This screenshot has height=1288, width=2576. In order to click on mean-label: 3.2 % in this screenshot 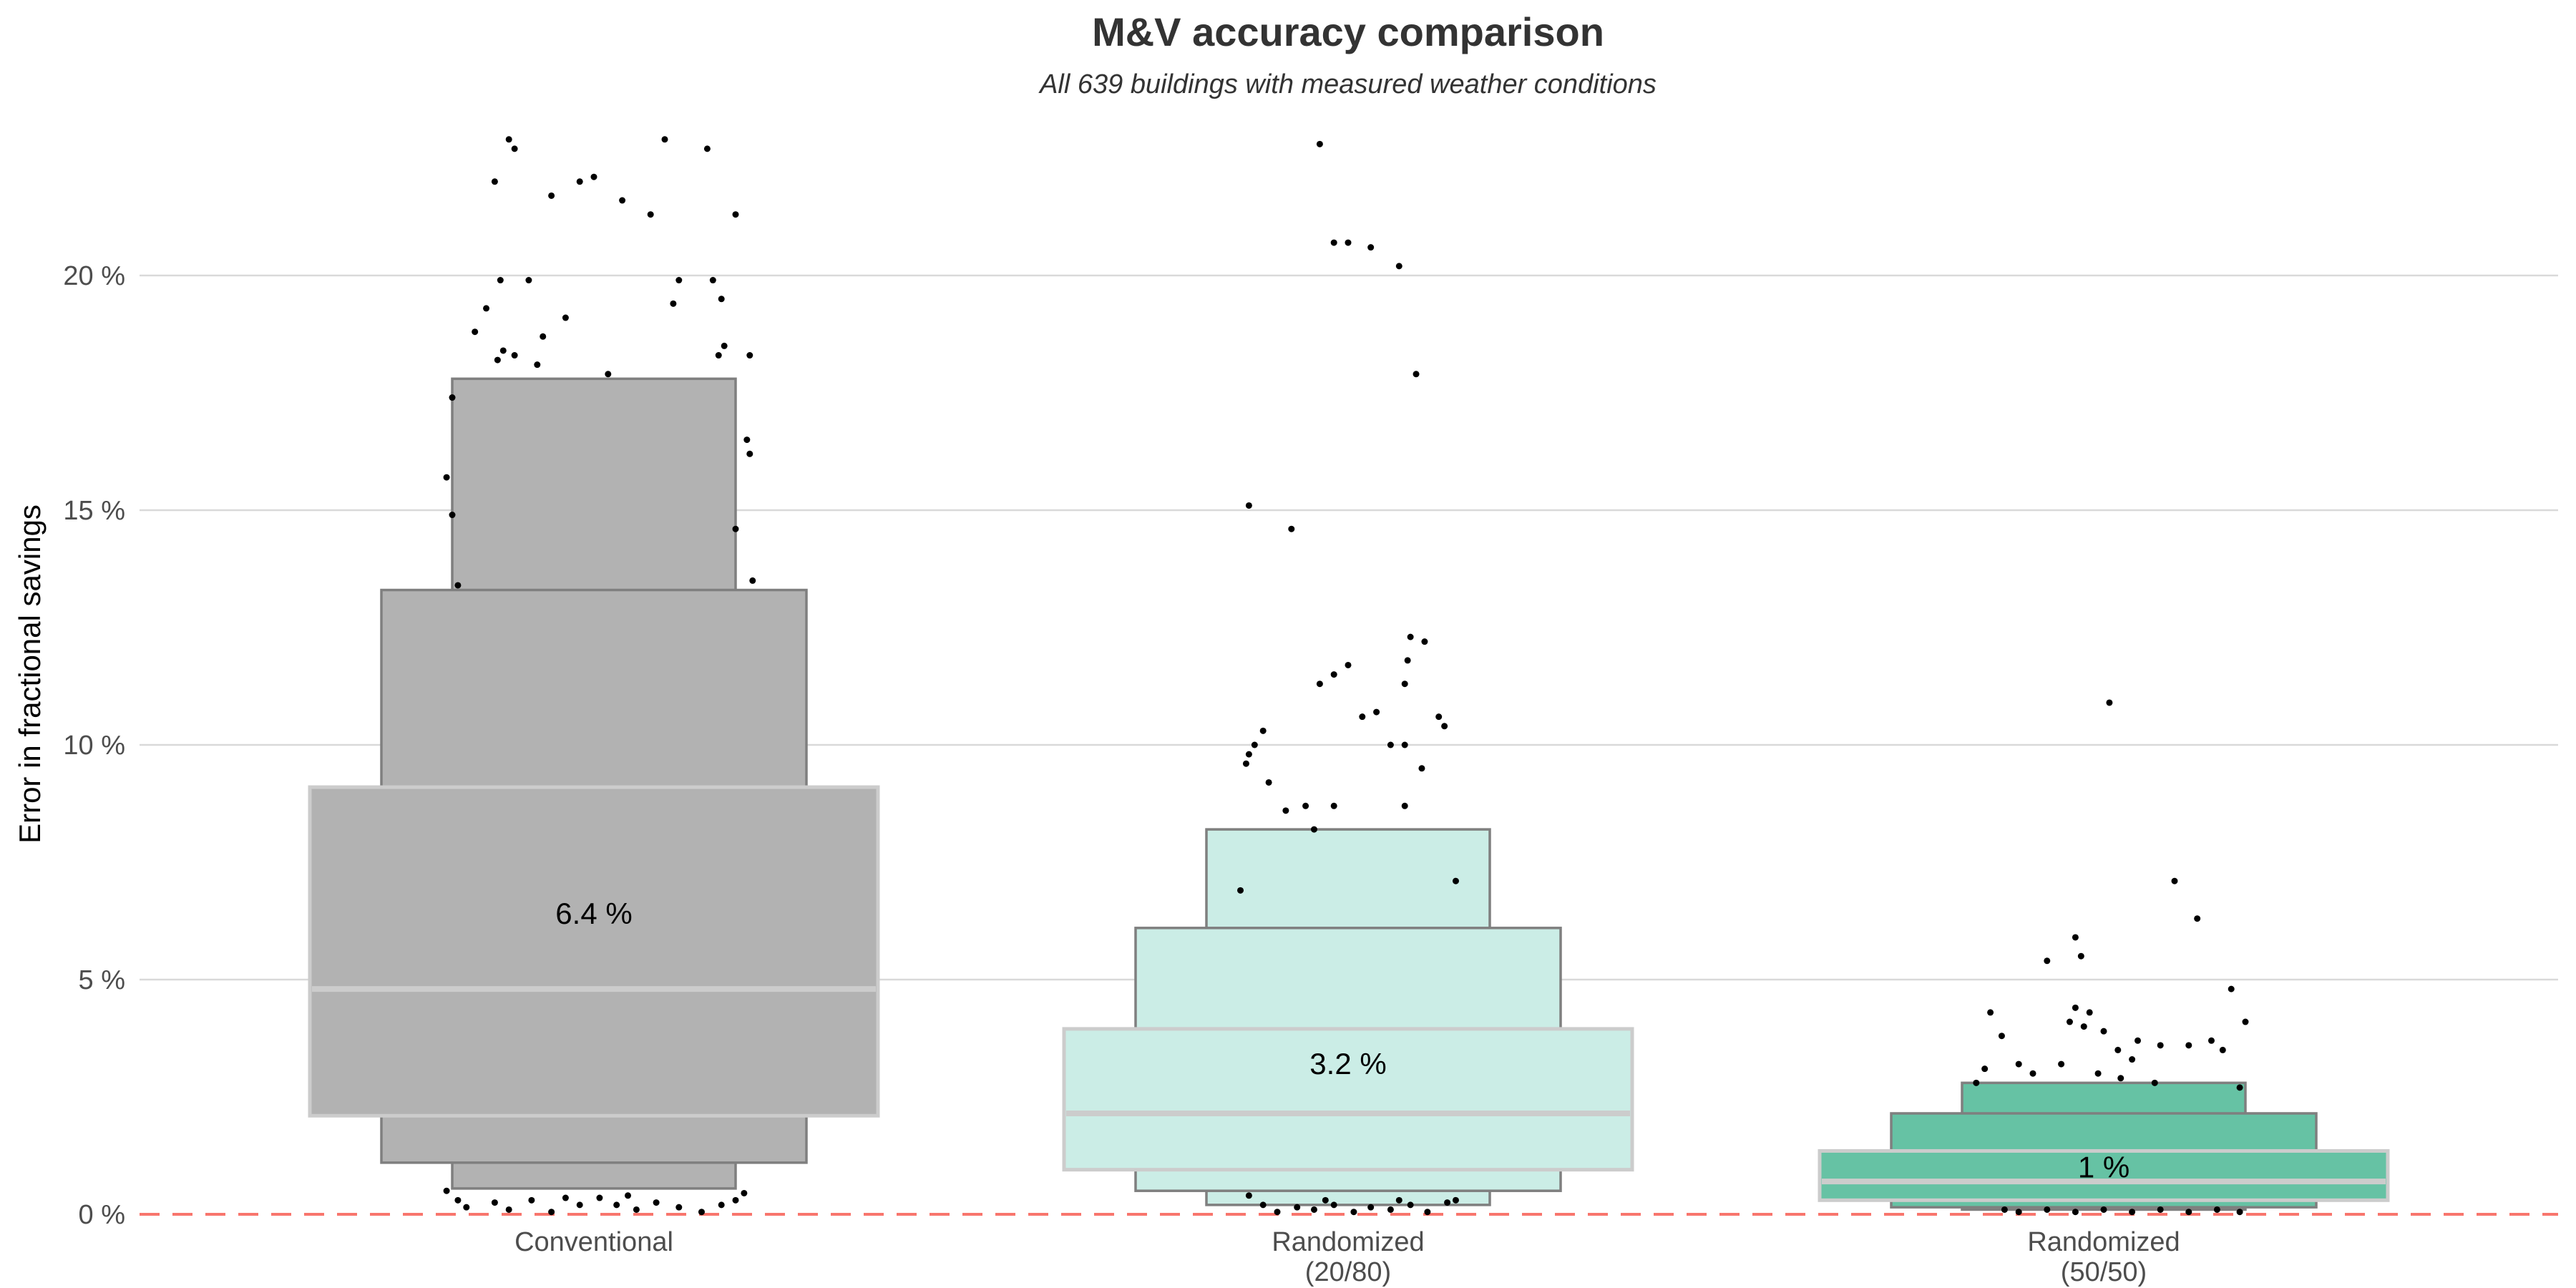, I will do `click(1347, 1063)`.